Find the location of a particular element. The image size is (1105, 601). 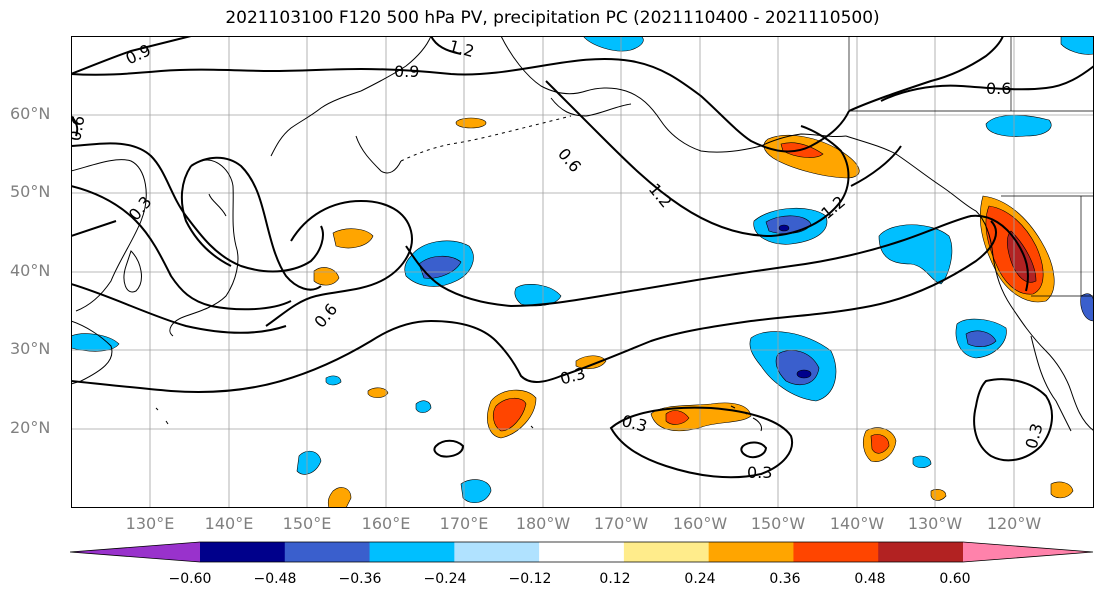

colorbar-tick-label: 0.12 is located at coordinates (615, 579).